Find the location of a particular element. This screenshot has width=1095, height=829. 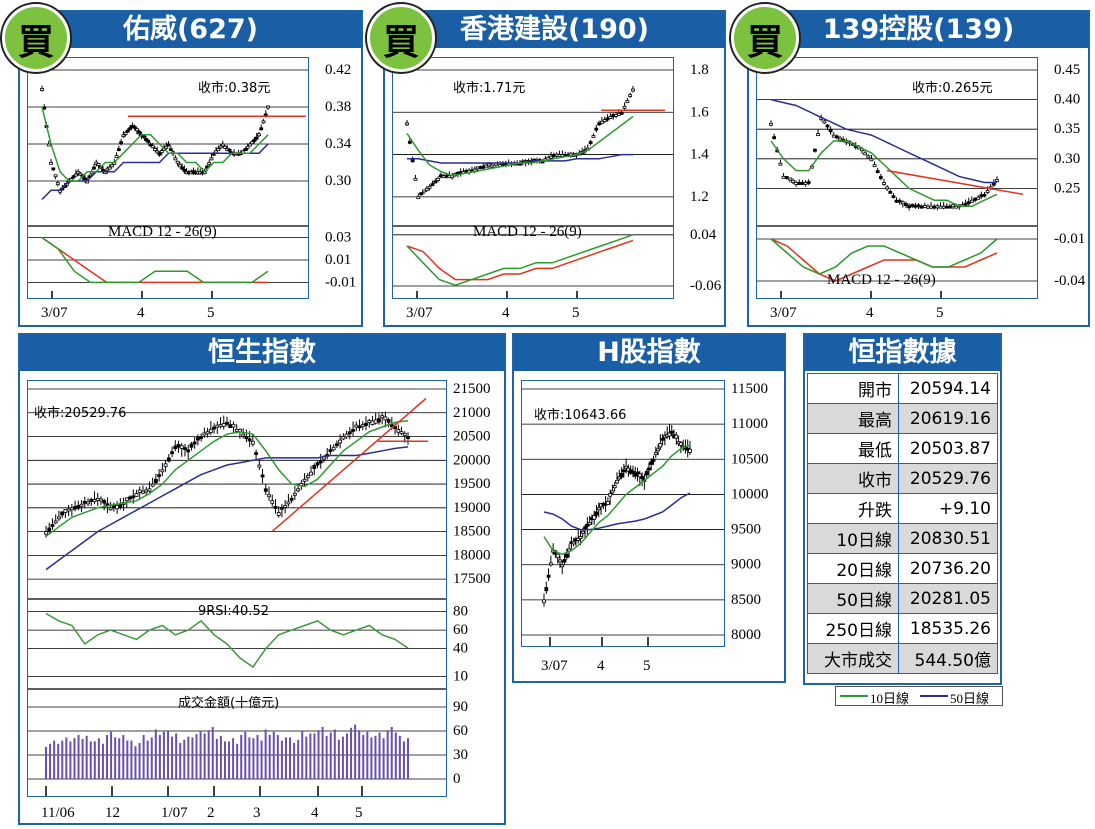

y-tick-label: 1.4 is located at coordinates (699, 155).